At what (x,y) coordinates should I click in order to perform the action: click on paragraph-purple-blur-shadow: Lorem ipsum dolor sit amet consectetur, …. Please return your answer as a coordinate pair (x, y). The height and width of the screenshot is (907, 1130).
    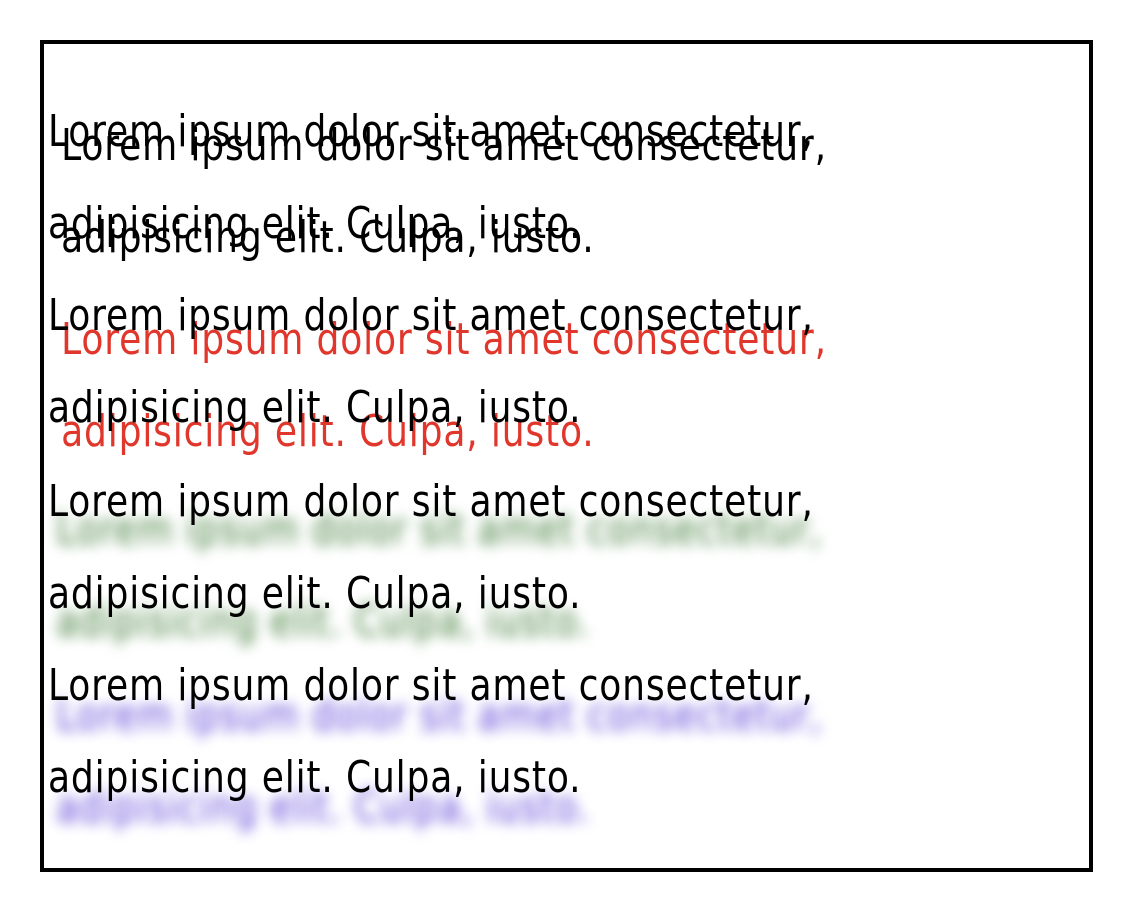
    Looking at the image, I should click on (458, 732).